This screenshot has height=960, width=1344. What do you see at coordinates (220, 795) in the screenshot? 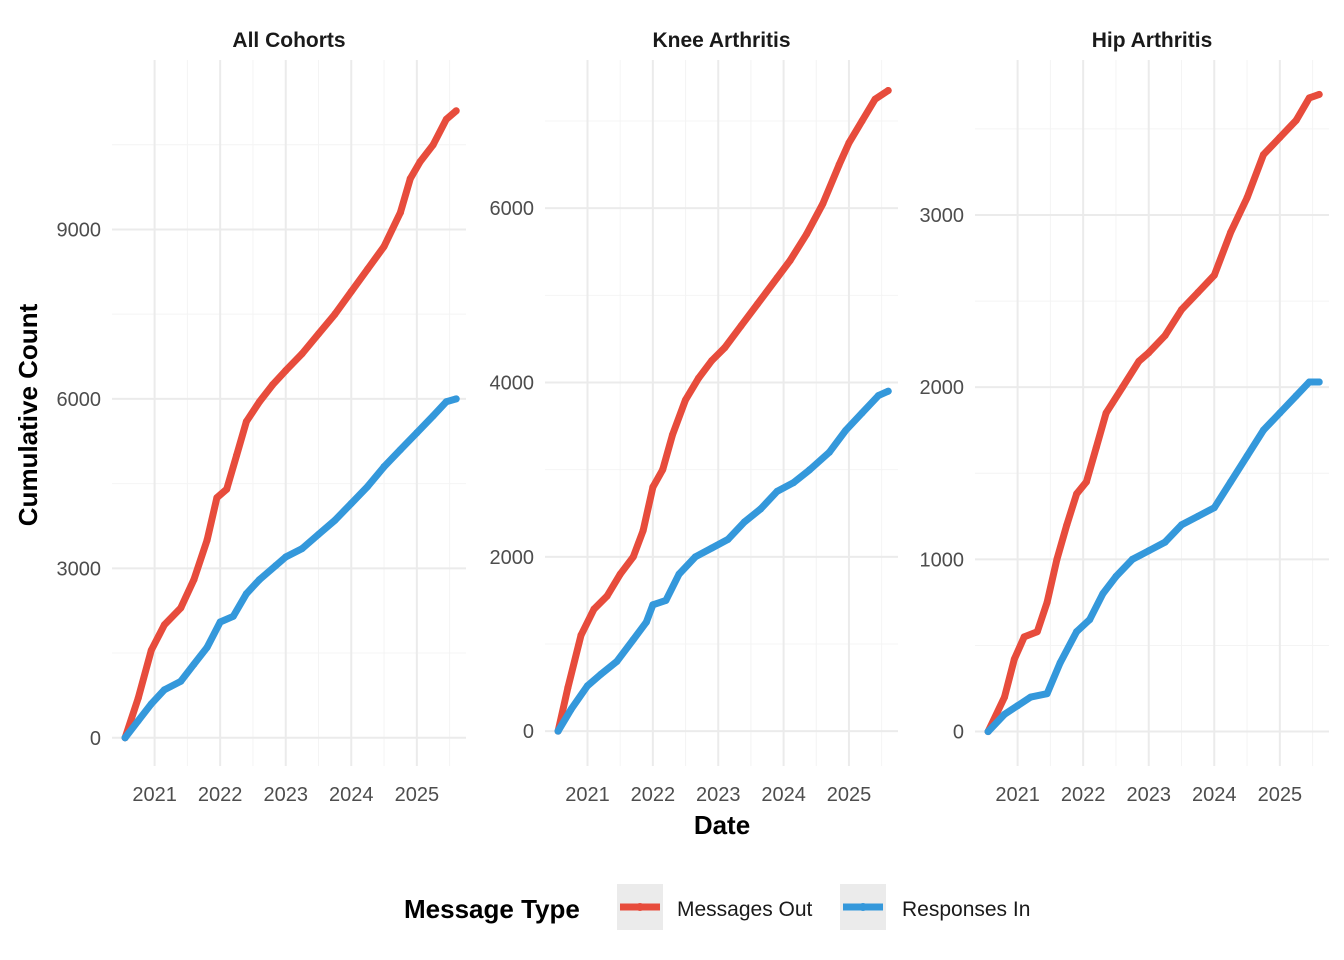
I see `x-tick-label: 2022` at bounding box center [220, 795].